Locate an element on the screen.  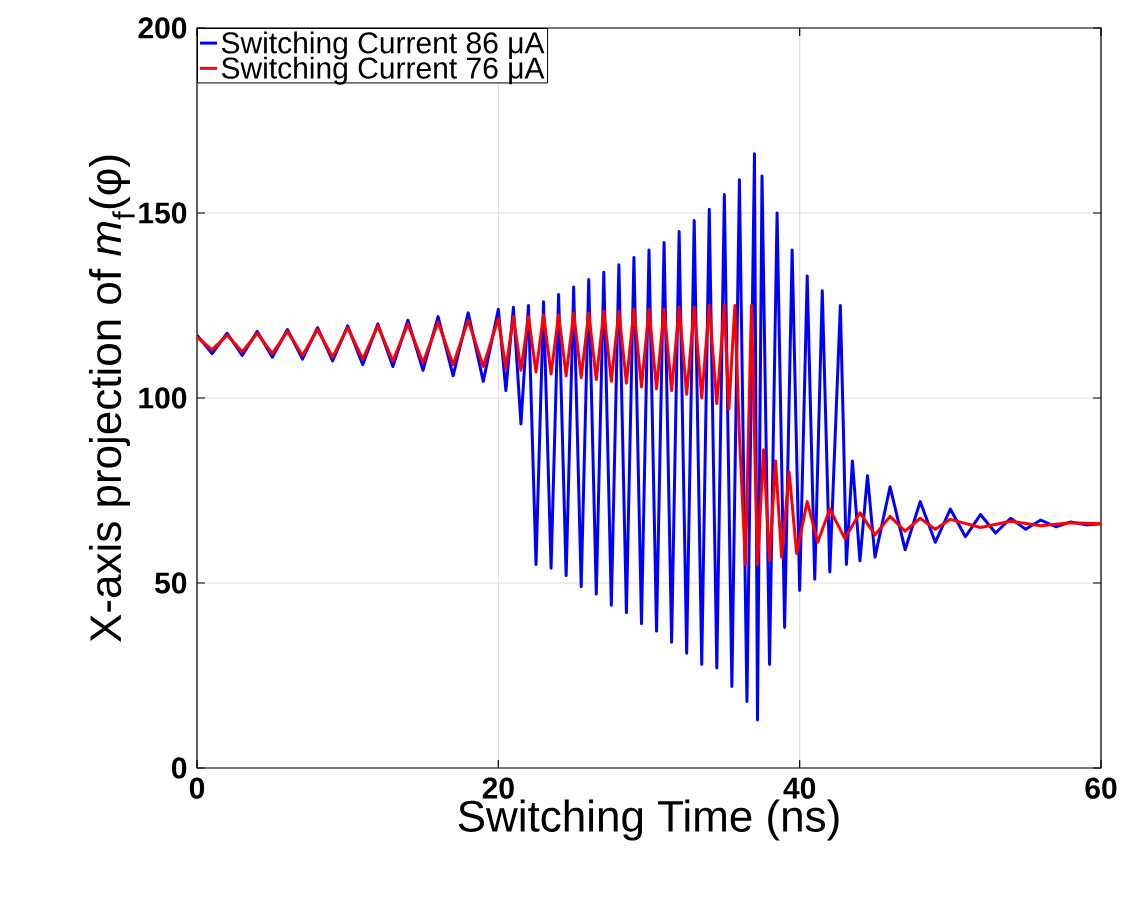
x-tick-label: 0 is located at coordinates (197, 788).